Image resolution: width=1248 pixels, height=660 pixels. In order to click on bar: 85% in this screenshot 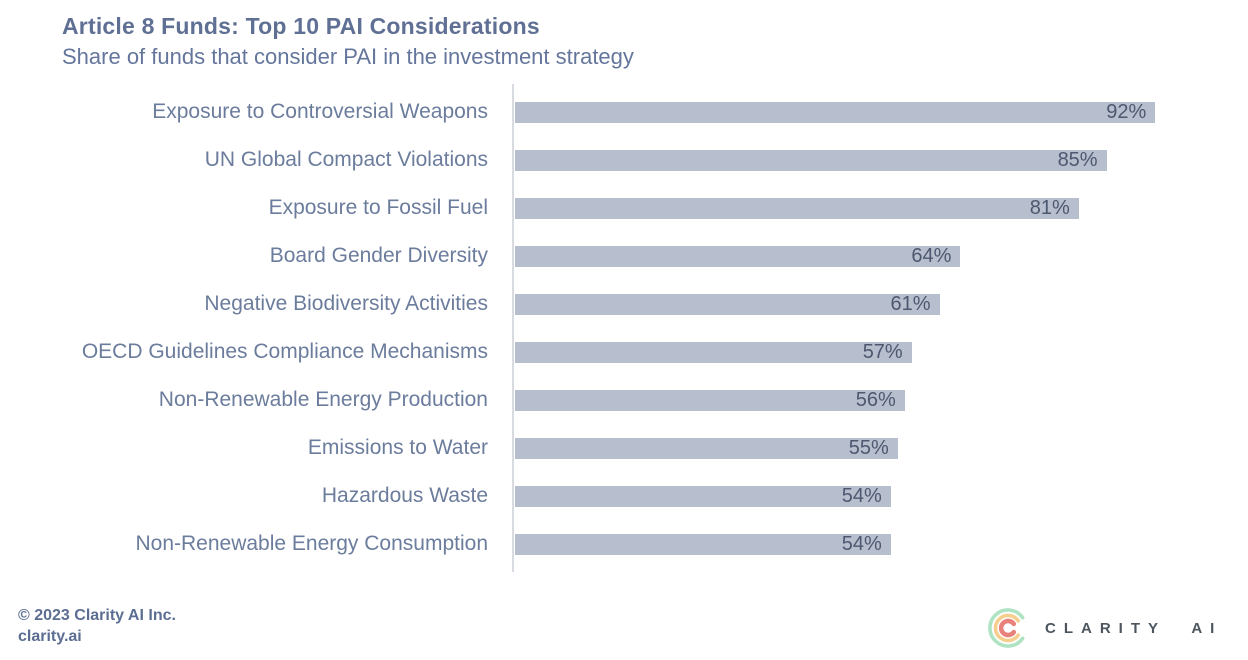, I will do `click(811, 159)`.